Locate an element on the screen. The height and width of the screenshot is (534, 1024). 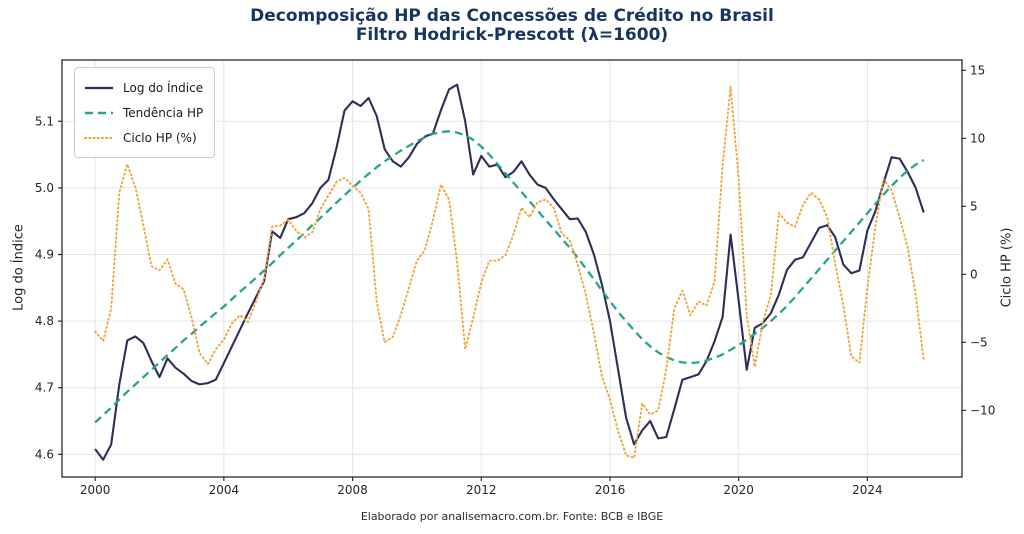
legend: Log do Índice Tendência HP Ciclo HP (%) is located at coordinates (145, 112).